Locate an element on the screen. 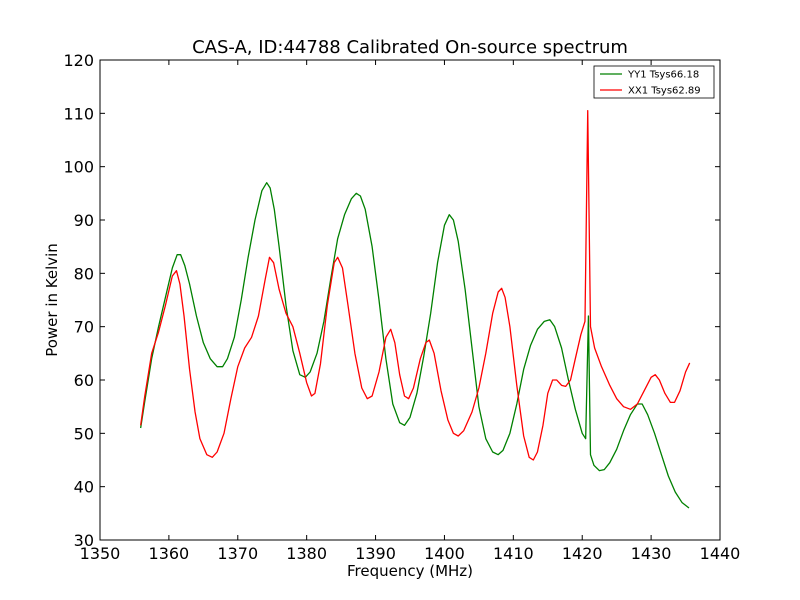 This screenshot has width=800, height=600. y-tick-label: 90 is located at coordinates (84, 220).